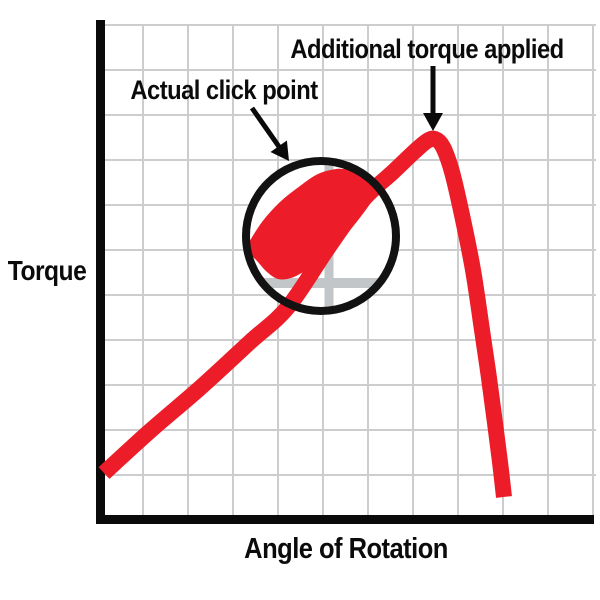 This screenshot has width=600, height=600. What do you see at coordinates (346, 549) in the screenshot?
I see `x-axis-label: Angle of Rotation` at bounding box center [346, 549].